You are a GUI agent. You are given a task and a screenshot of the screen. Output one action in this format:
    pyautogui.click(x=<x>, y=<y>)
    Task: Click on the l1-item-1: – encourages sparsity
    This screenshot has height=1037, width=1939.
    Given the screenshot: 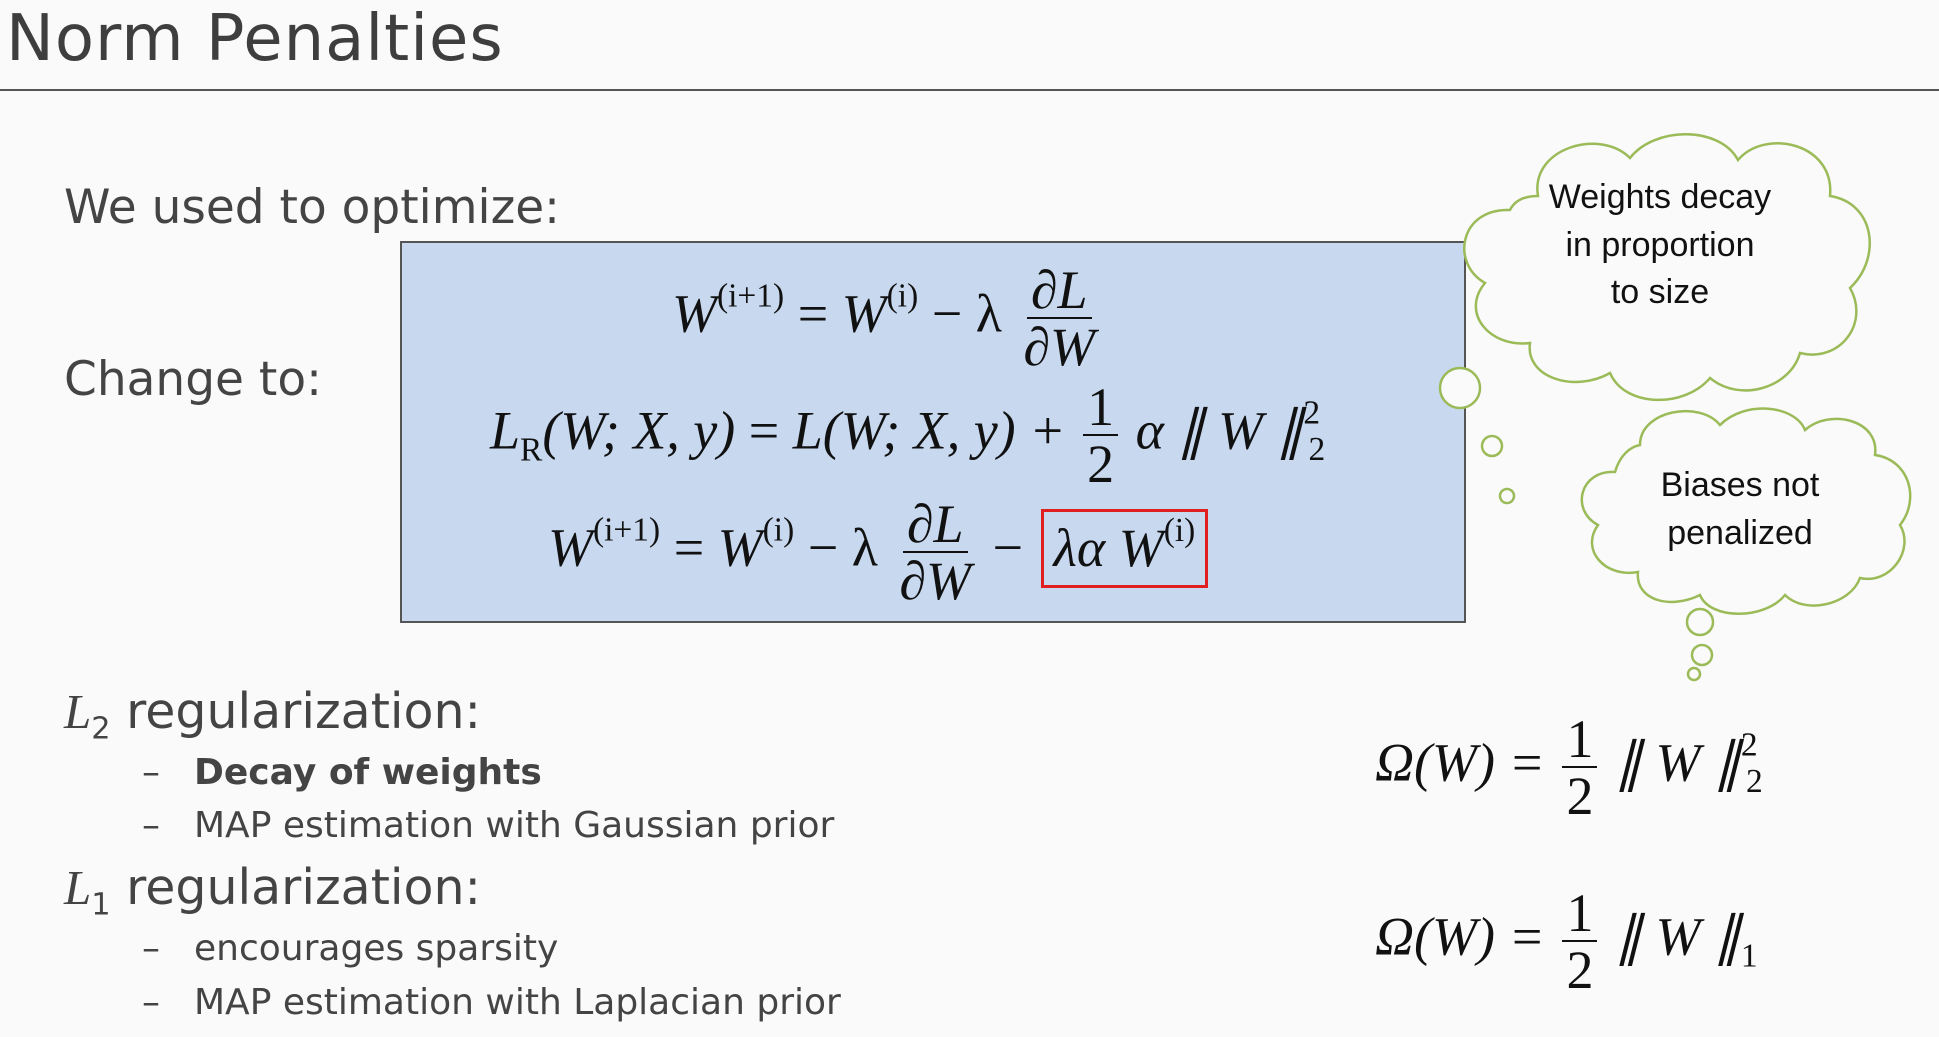 What is the action you would take?
    pyautogui.click(x=350, y=948)
    